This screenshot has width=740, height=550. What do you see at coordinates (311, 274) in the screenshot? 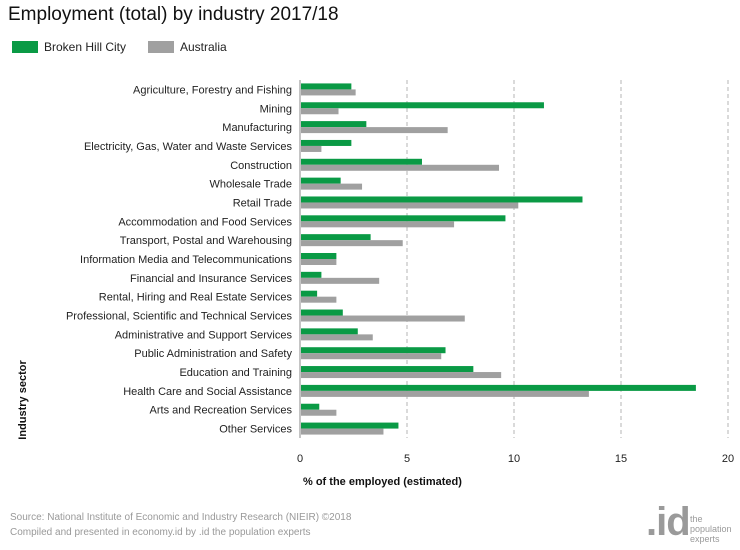
I see `bar-broken-hill-city-financial-and-insurance-services` at bounding box center [311, 274].